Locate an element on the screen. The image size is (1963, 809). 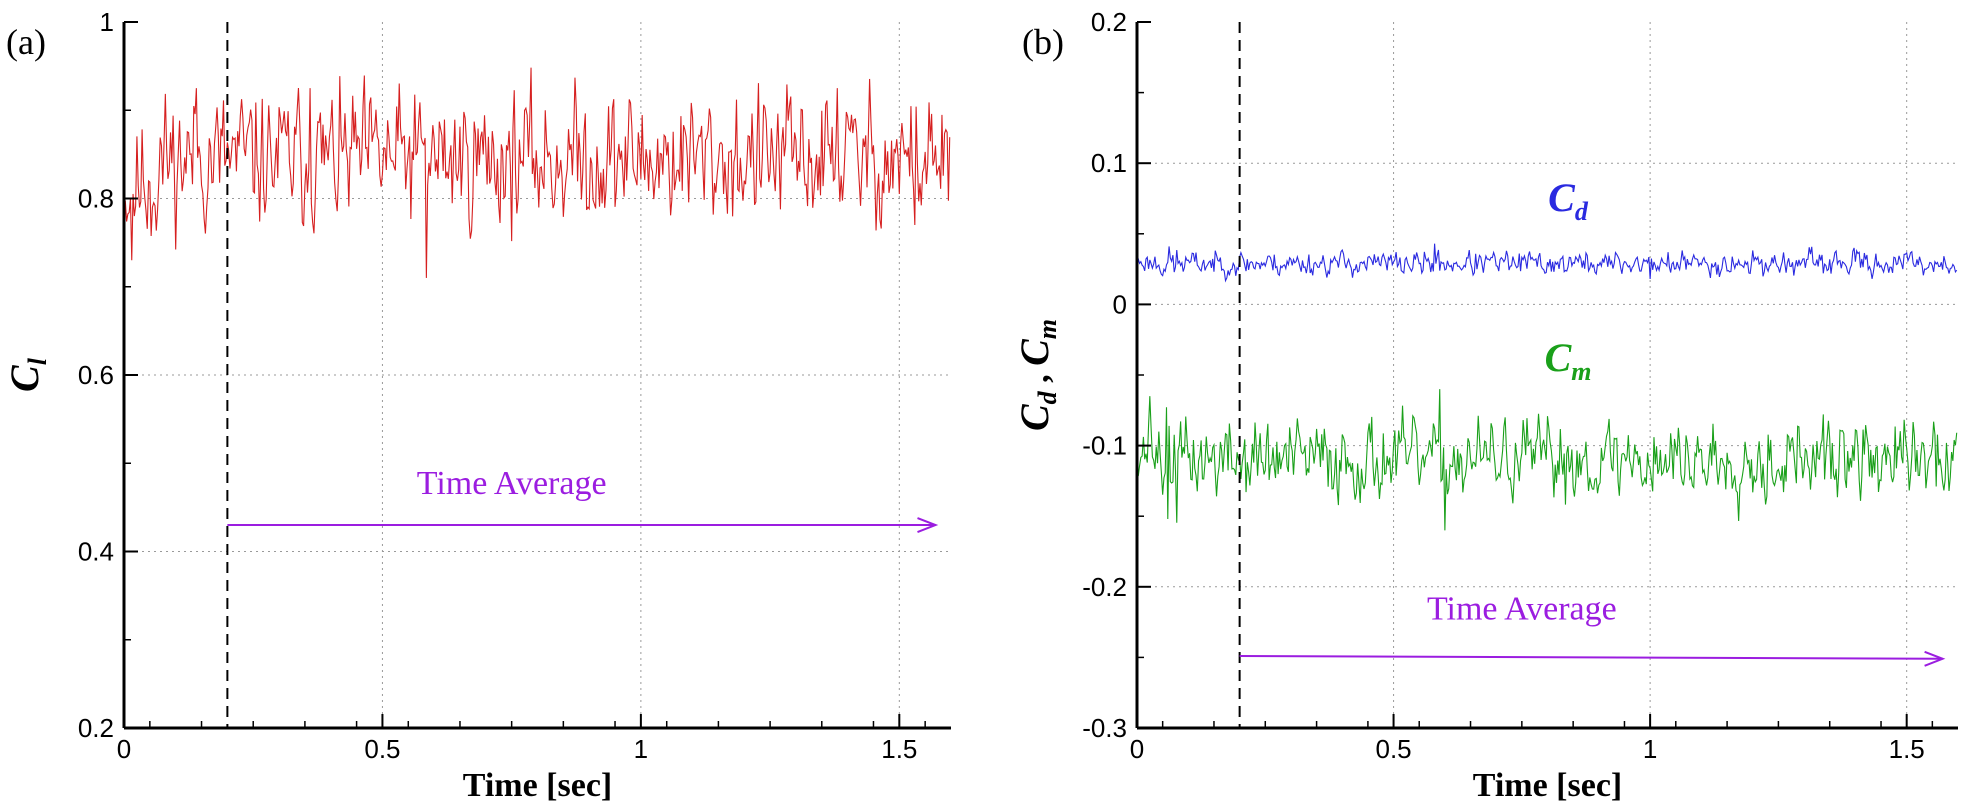
y-tick-label: 0.4 is located at coordinates (96, 552).